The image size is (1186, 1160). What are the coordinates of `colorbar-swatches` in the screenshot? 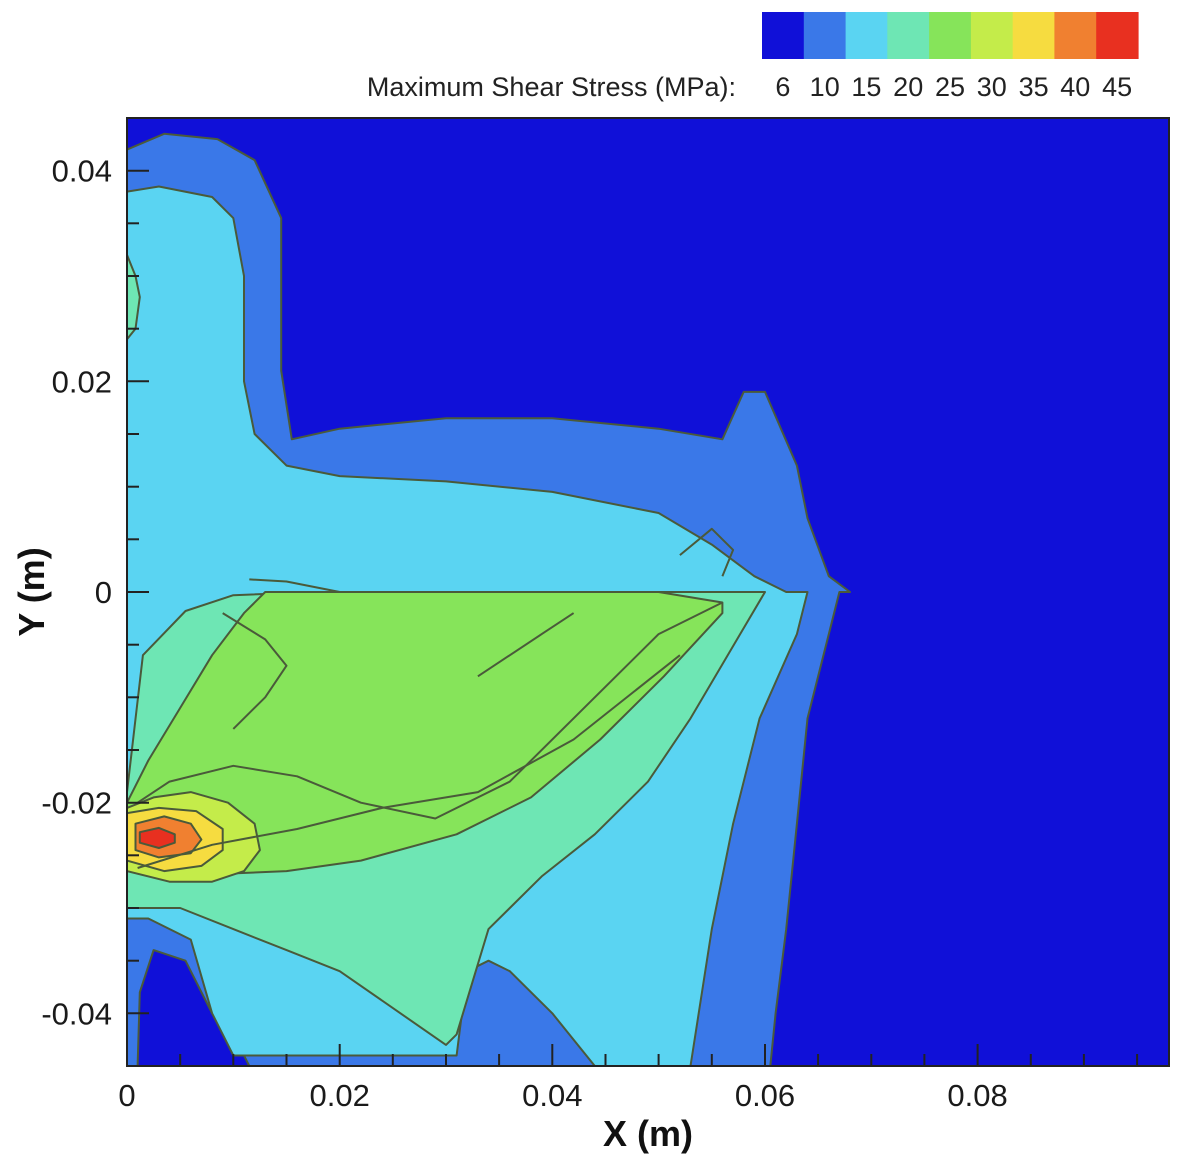 It's located at (950, 35).